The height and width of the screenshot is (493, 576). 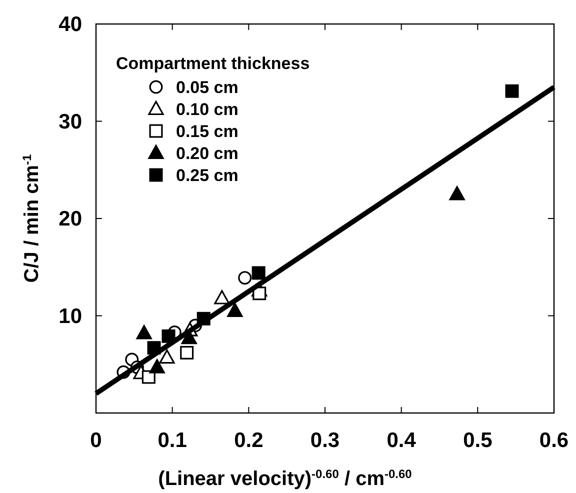 I want to click on legend-label: 0.15 cm, so click(x=207, y=131).